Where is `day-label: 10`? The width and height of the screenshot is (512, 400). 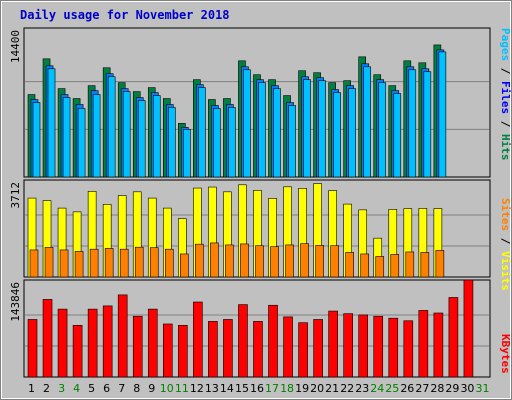
day-label: 10 is located at coordinates (167, 388).